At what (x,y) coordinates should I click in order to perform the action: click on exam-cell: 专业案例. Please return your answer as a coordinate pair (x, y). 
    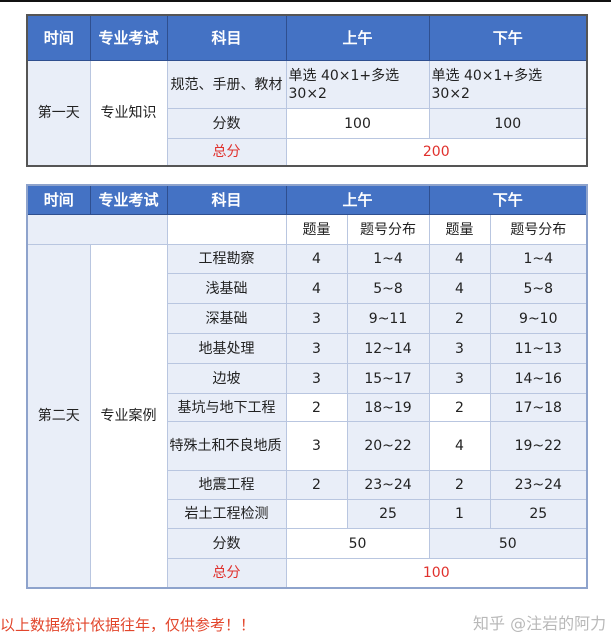
    Looking at the image, I should click on (128, 416).